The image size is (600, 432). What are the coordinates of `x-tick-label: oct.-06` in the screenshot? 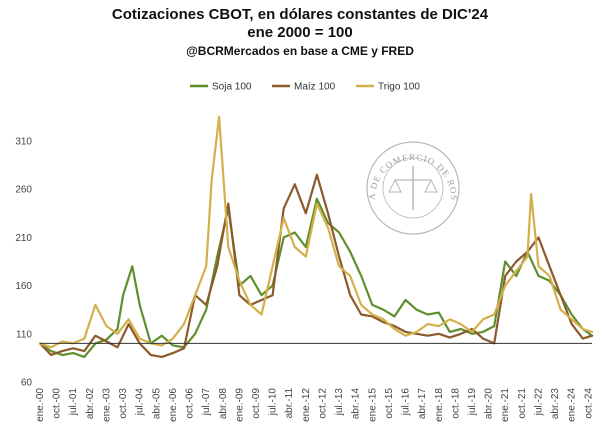 It's located at (190, 403).